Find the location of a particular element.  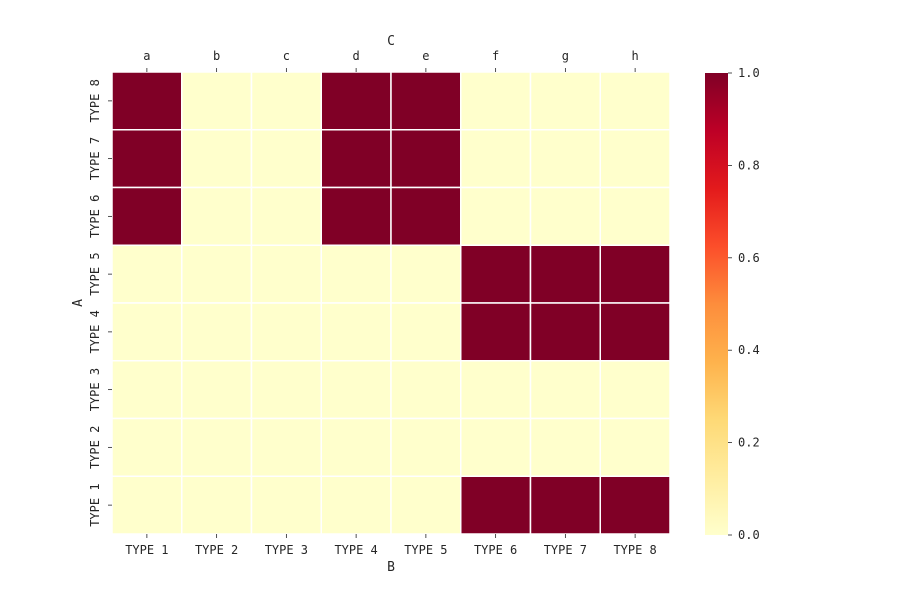

x-tick-label: TYPE 4 is located at coordinates (355, 550).